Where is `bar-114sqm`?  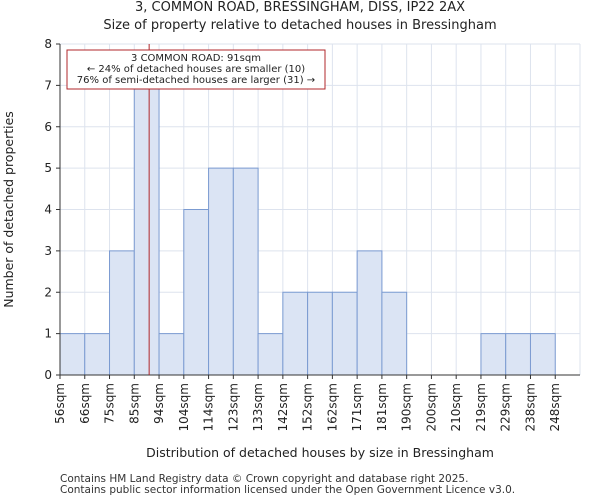 bar-114sqm is located at coordinates (221, 271).